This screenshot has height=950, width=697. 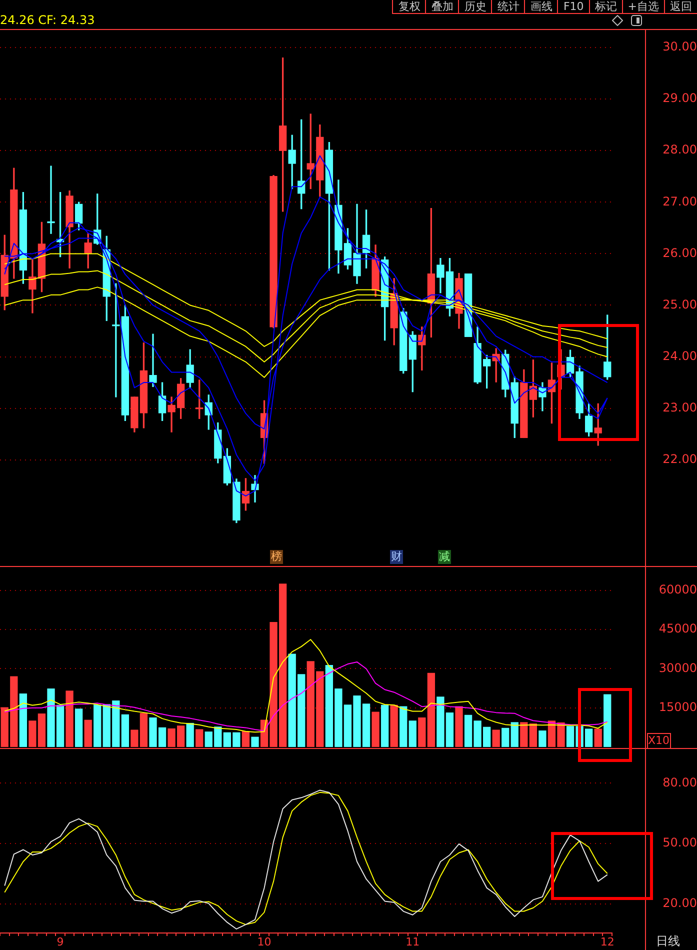 What do you see at coordinates (47, 20) in the screenshot?
I see `text: 24.26 CF: 24.33` at bounding box center [47, 20].